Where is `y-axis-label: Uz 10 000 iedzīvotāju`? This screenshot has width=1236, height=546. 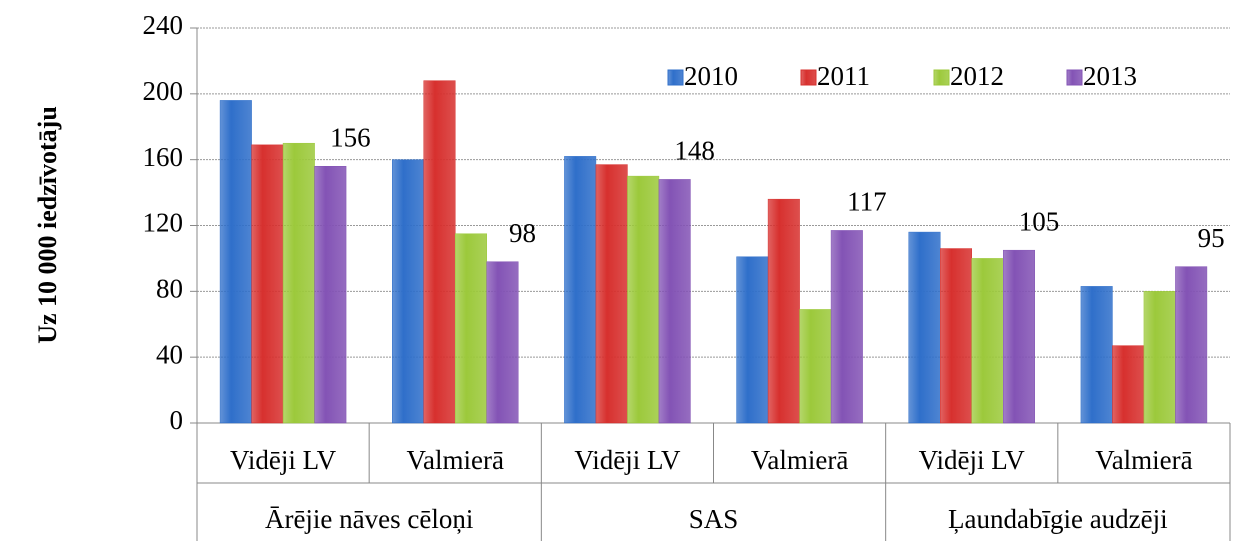 y-axis-label: Uz 10 000 iedzīvotāju is located at coordinates (47, 225).